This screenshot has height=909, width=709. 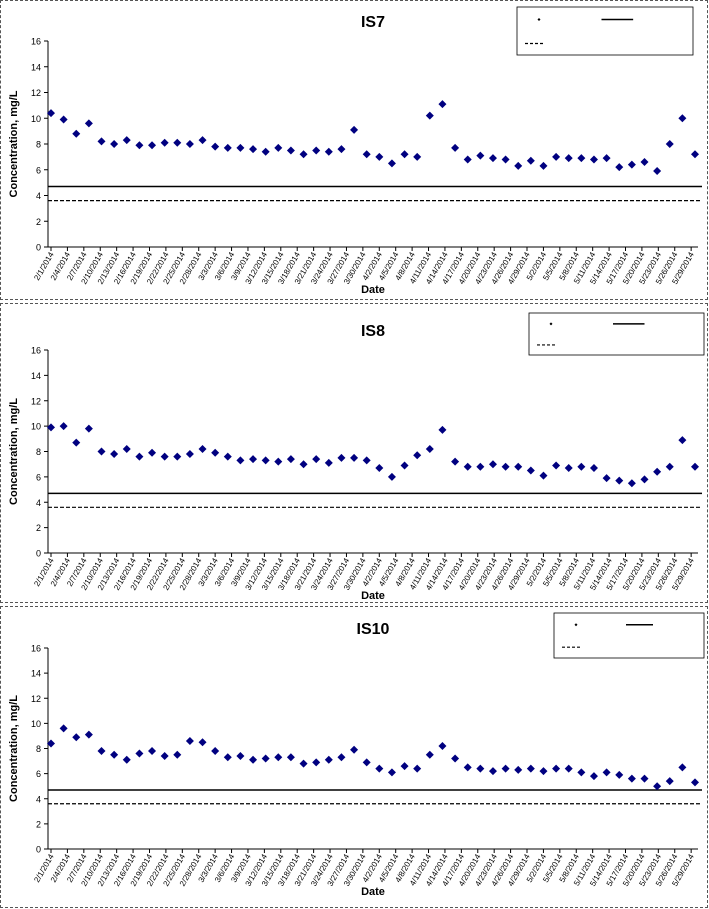 I want to click on x-axis-title: Date, so click(x=373, y=892).